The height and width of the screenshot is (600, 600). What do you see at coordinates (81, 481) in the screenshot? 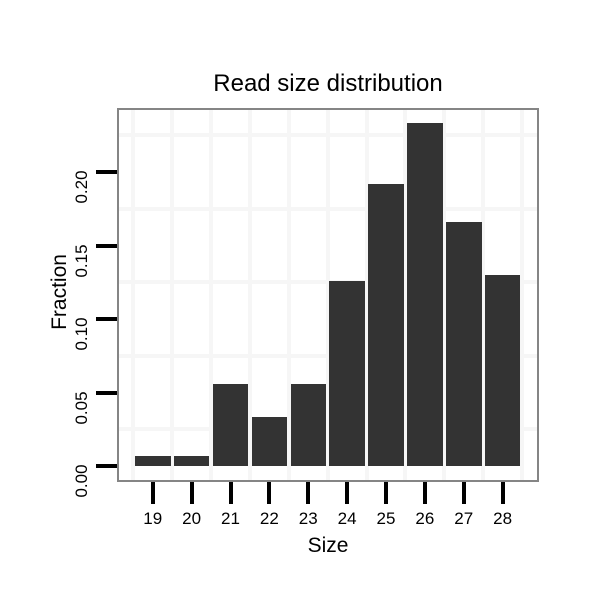
I see `y-tick-label: 0.00` at bounding box center [81, 481].